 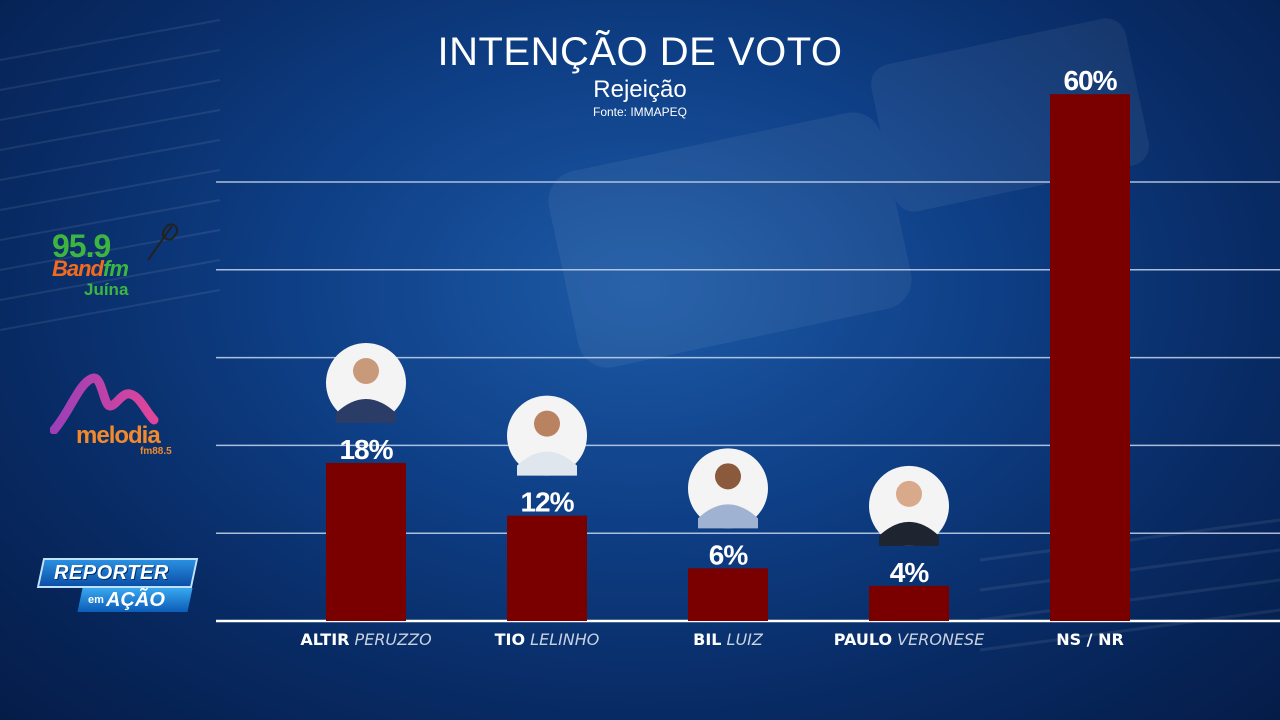 What do you see at coordinates (938, 639) in the screenshot?
I see `category-last-name: VERONESE` at bounding box center [938, 639].